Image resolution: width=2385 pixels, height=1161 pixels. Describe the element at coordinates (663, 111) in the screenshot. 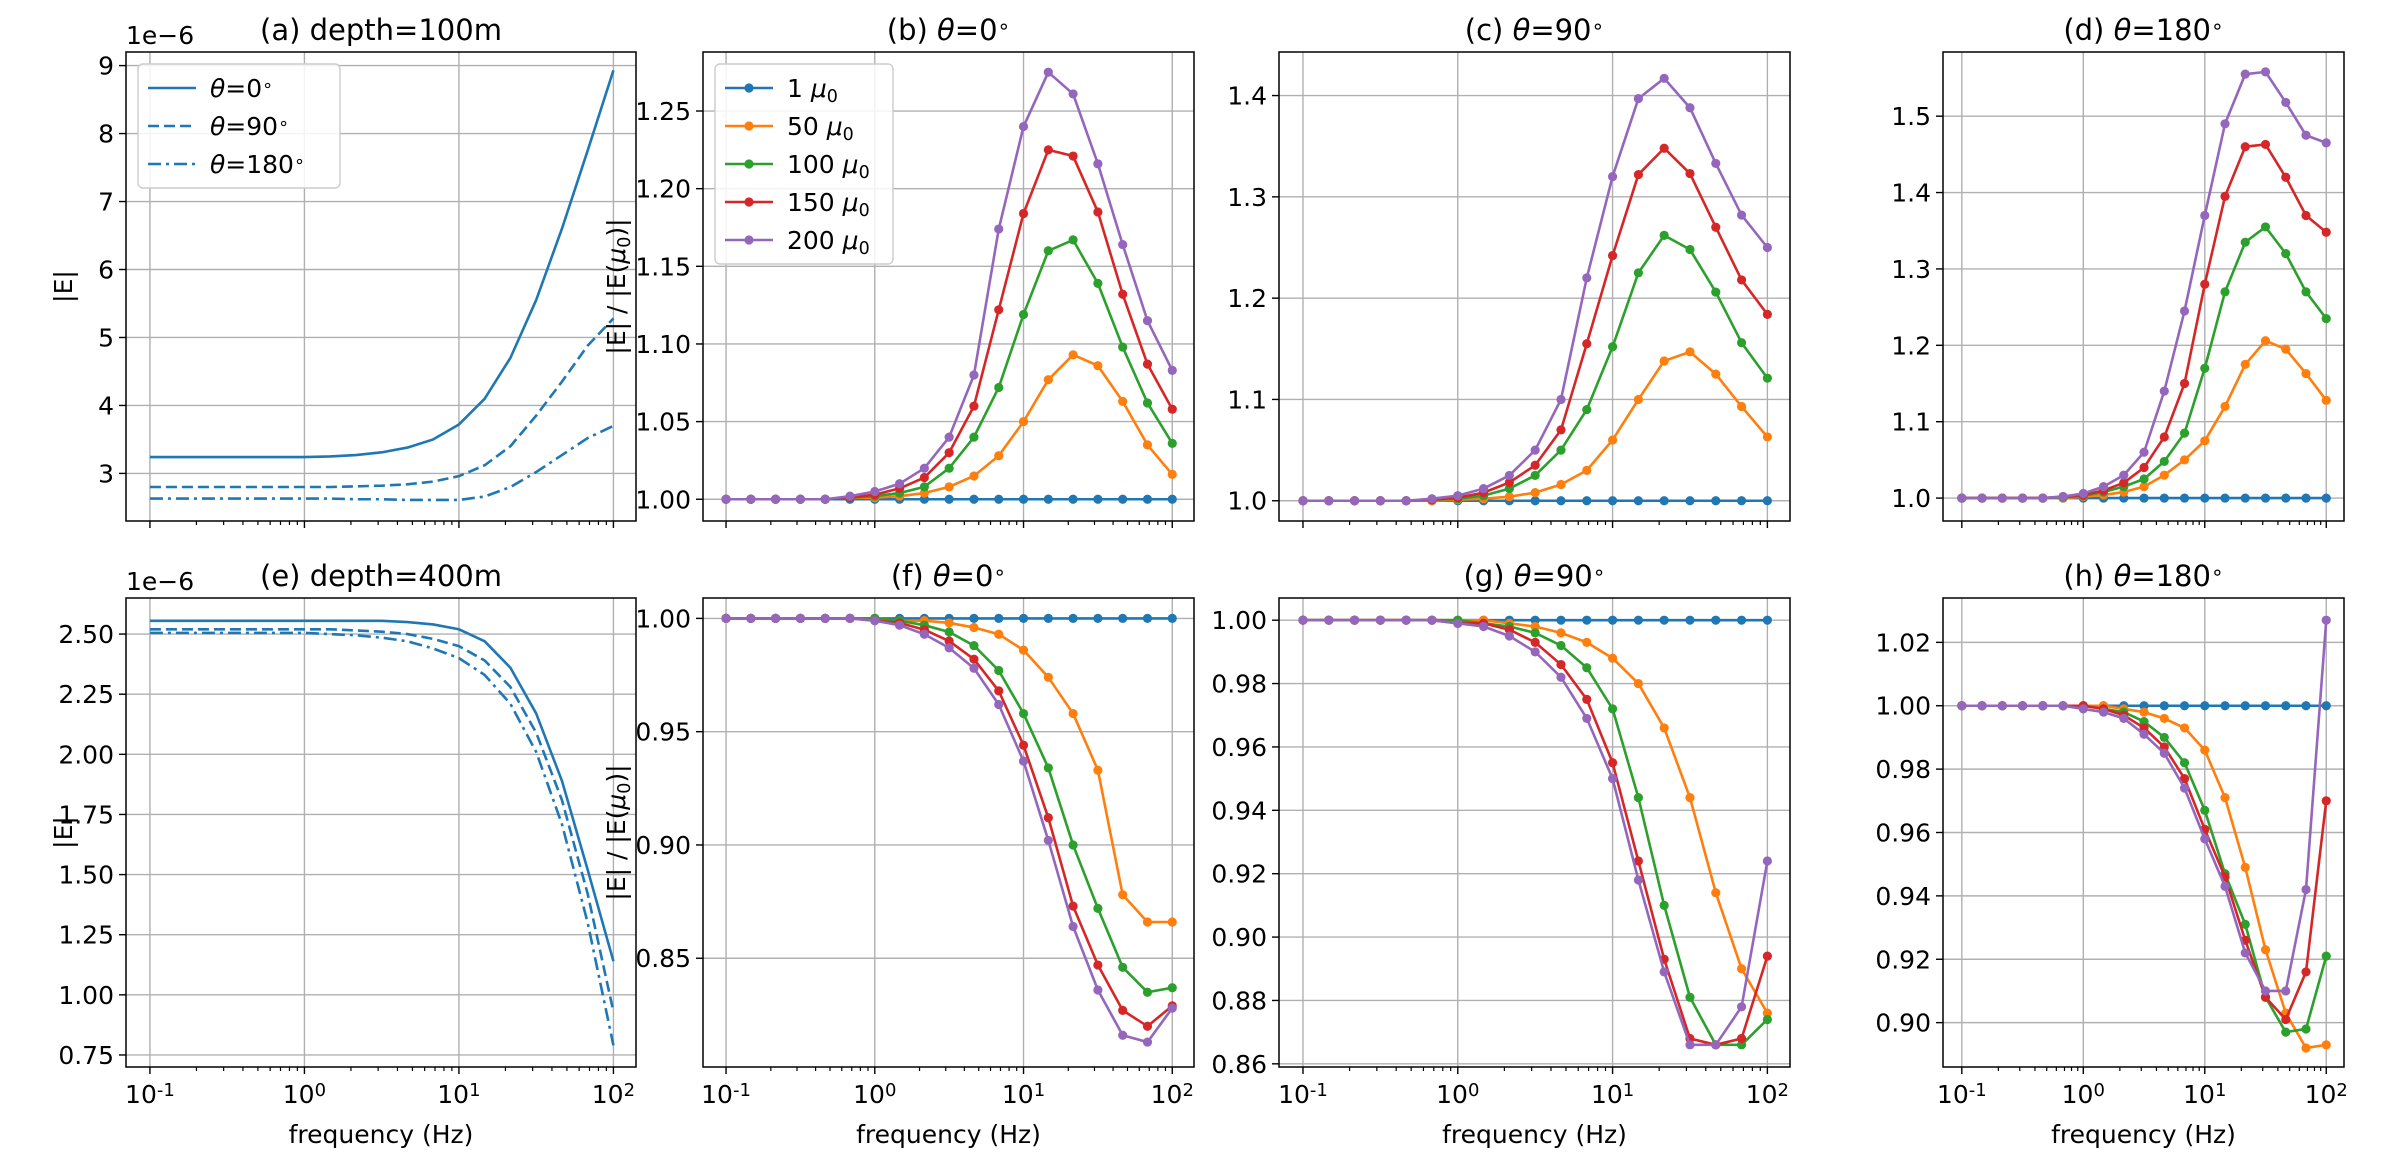

I see `y-tick-label: 1.25` at that location.